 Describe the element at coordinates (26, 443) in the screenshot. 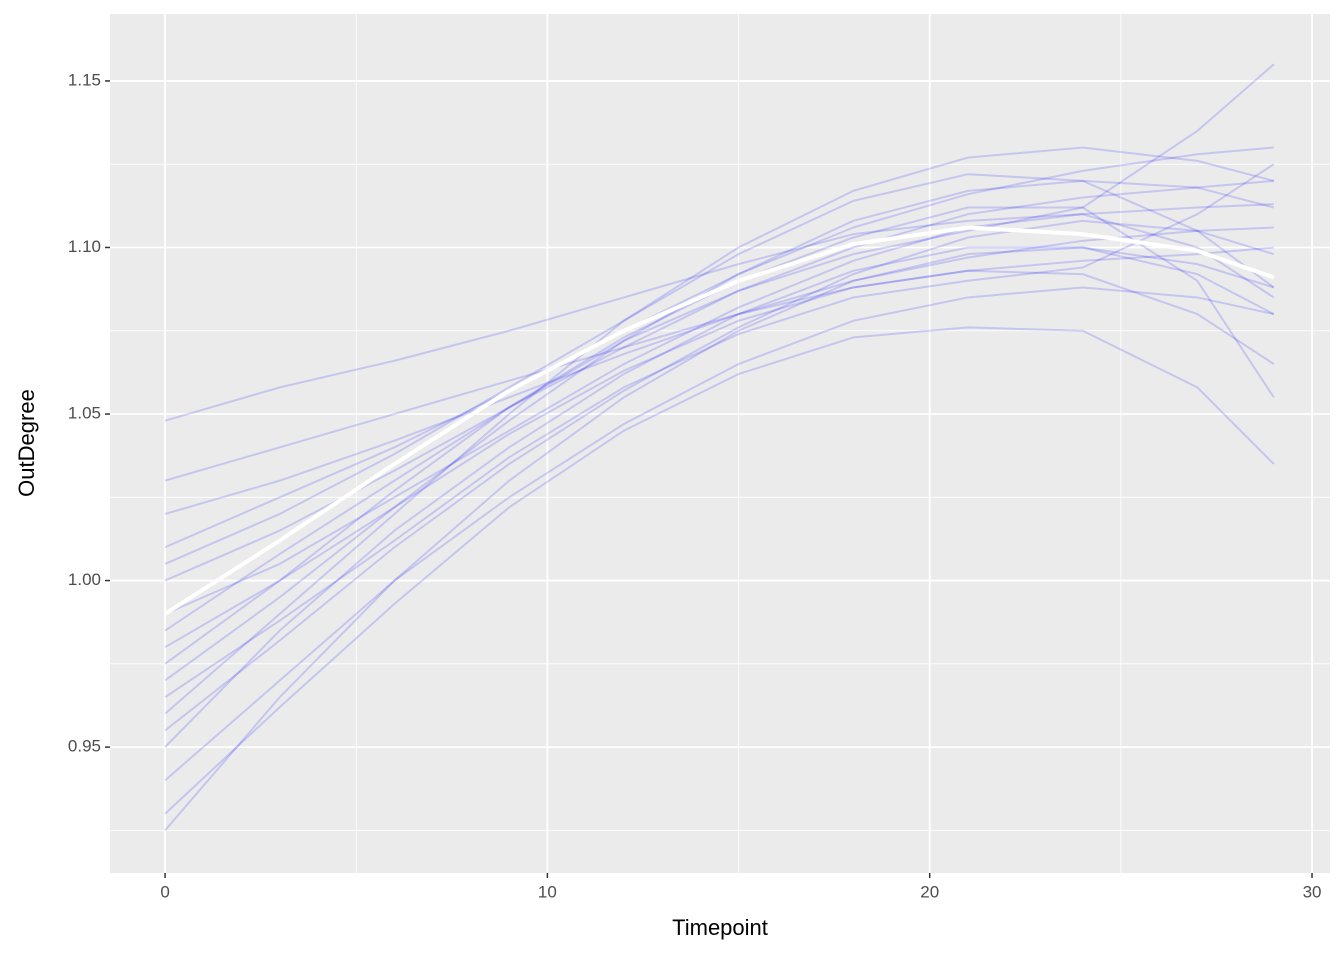

I see `y-axis-title: OutDegree` at that location.